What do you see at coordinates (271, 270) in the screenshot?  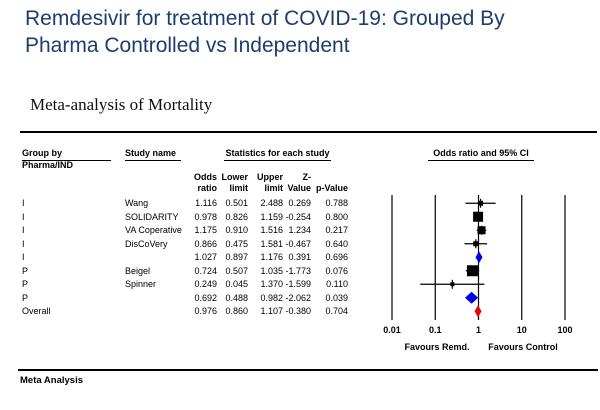 I see `cell-upper_limit: 1.035` at bounding box center [271, 270].